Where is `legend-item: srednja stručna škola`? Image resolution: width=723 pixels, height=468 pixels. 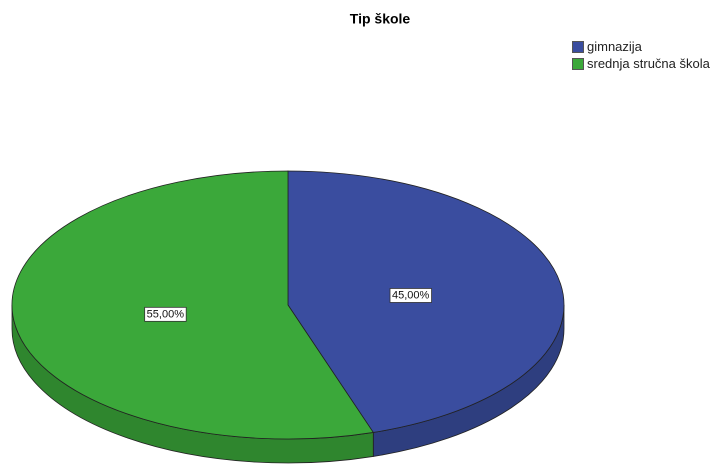
legend-item: srednja stručna škola is located at coordinates (642, 63).